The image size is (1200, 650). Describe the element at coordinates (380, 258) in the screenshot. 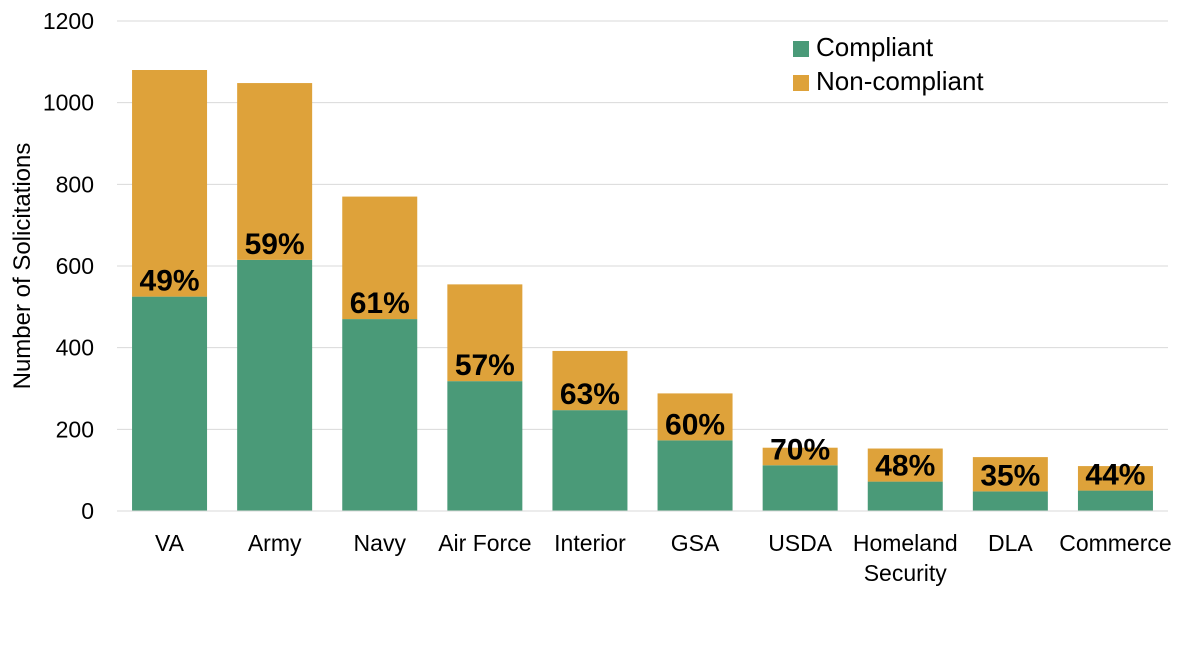

I see `bar-non-compliant-navy` at that location.